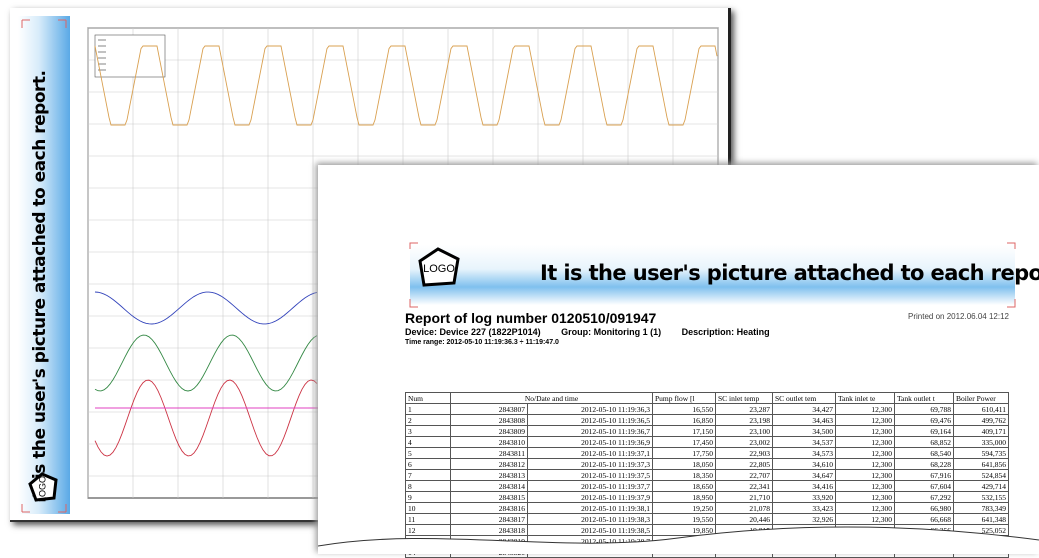 This screenshot has height=558, width=1039. What do you see at coordinates (804, 486) in the screenshot?
I see `table-cell: 34,416` at bounding box center [804, 486].